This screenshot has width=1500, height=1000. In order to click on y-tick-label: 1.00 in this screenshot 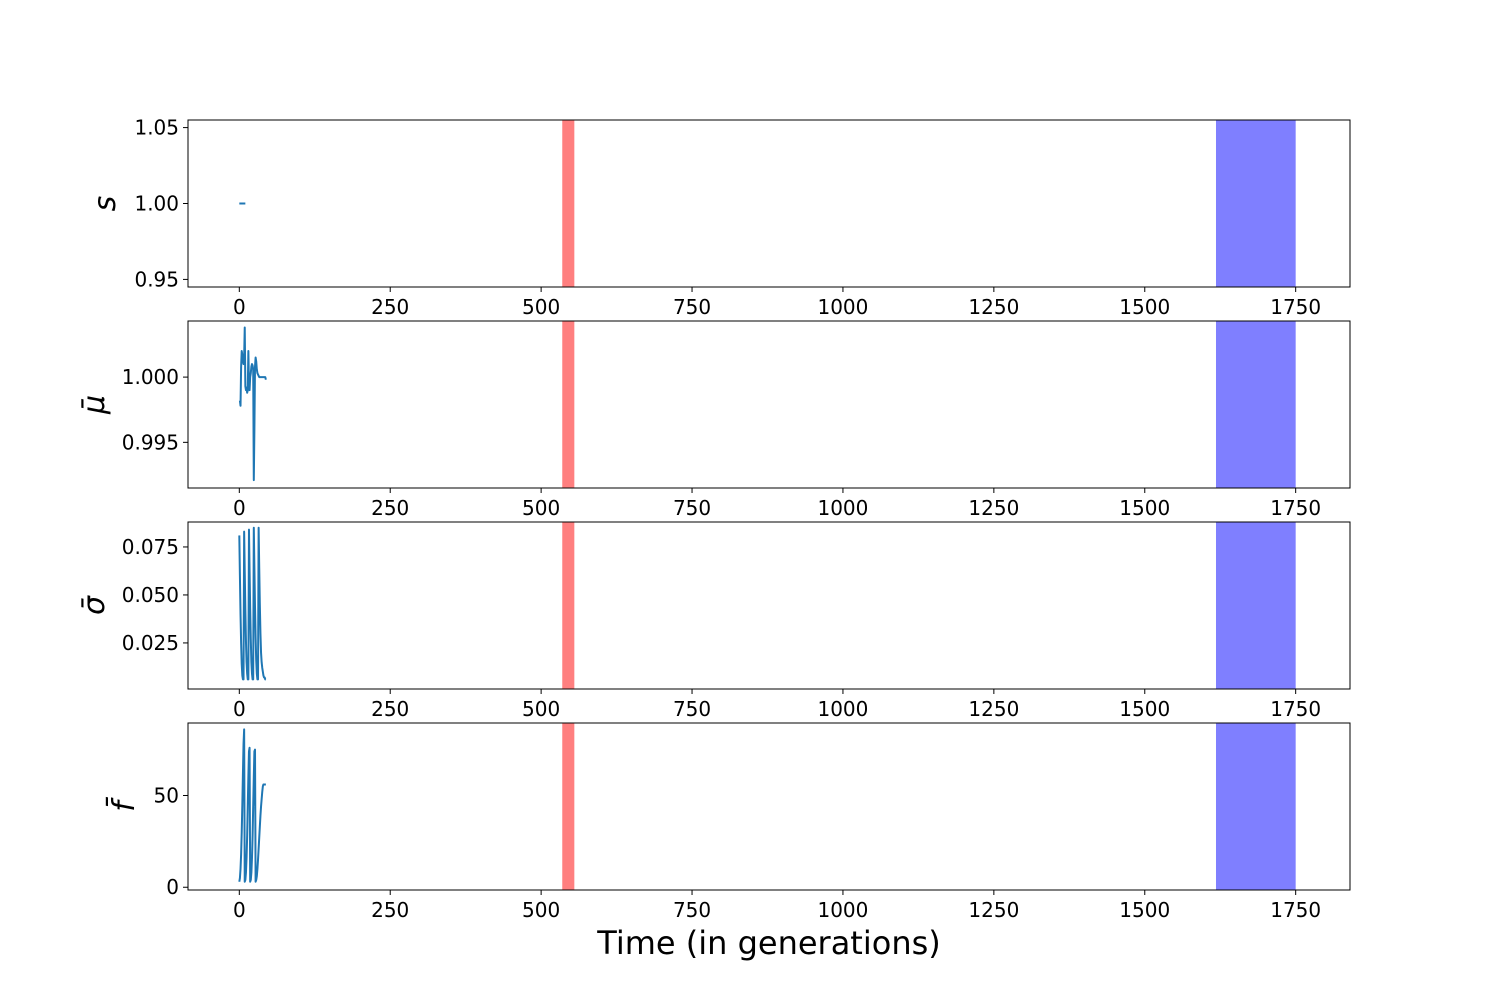, I will do `click(156, 204)`.